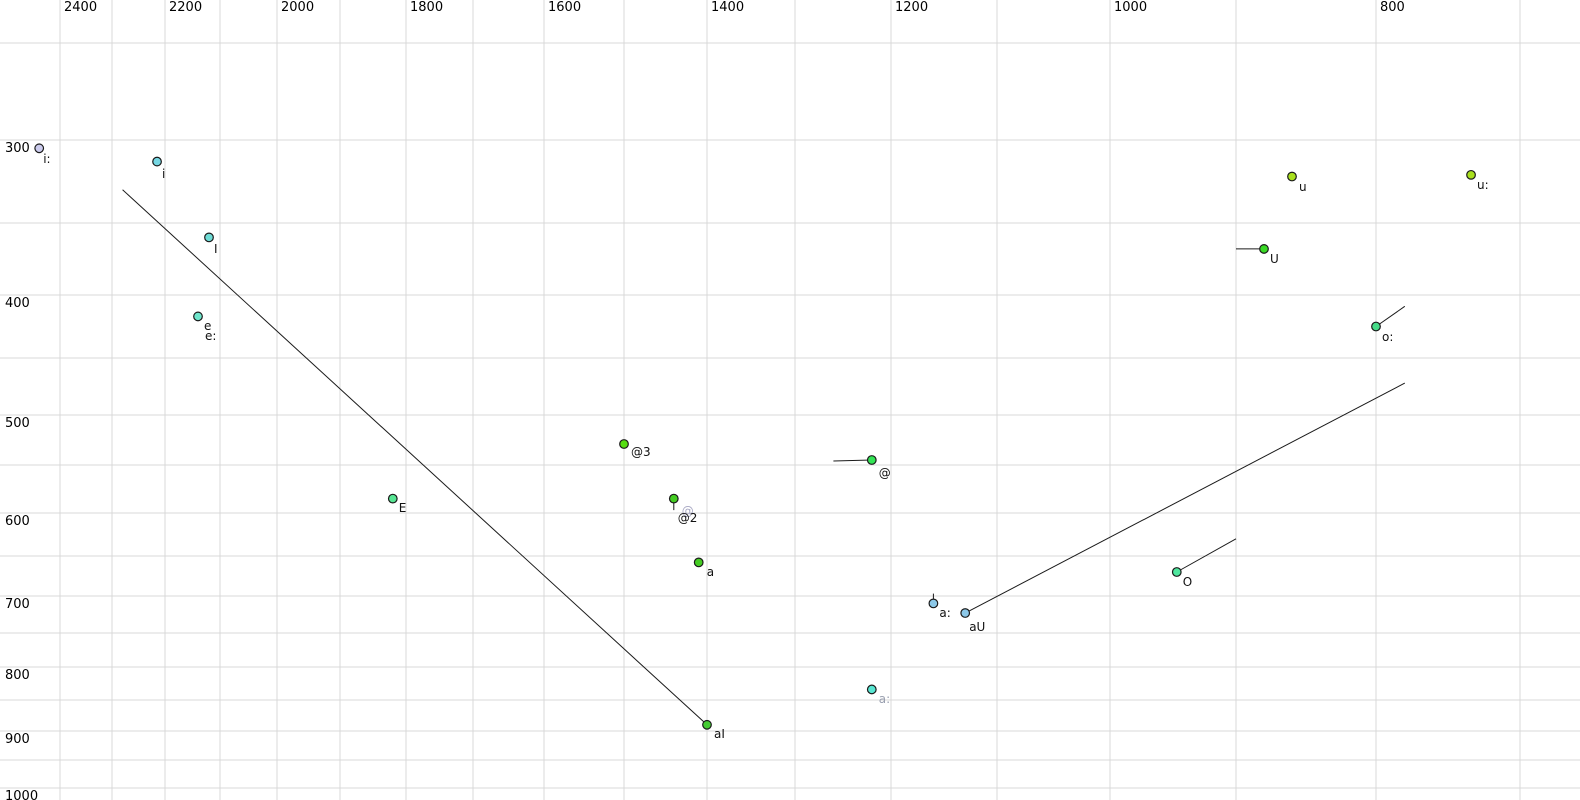  Describe the element at coordinates (298, 7) in the screenshot. I see `x-axis-tick-label: 2000` at that location.